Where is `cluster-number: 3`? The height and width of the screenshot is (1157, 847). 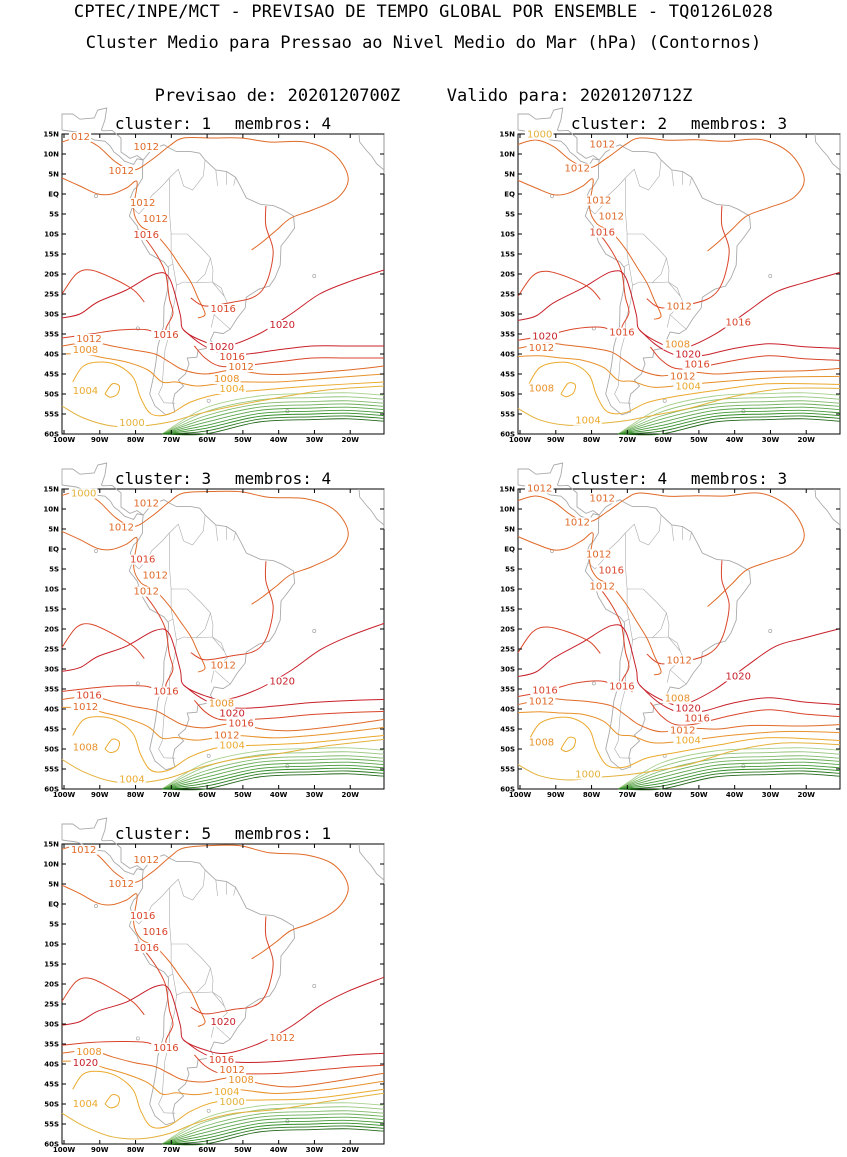 cluster-number: 3 is located at coordinates (206, 478).